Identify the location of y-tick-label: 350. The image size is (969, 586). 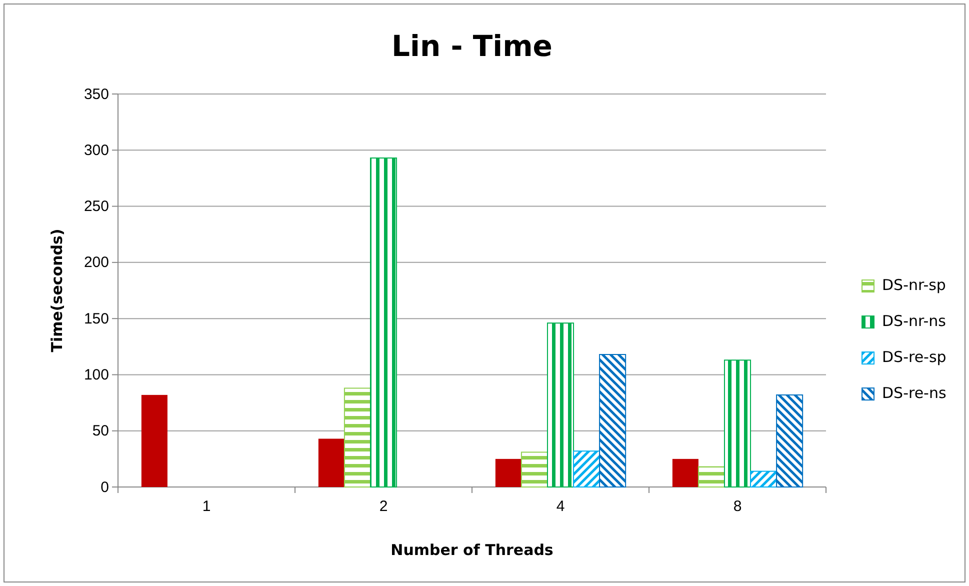
(96, 94).